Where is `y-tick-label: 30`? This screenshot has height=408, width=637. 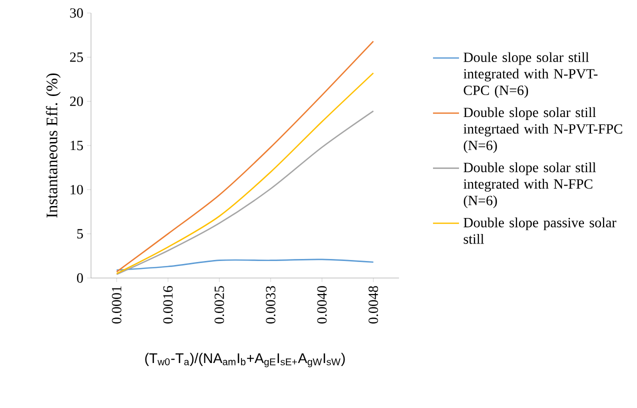 y-tick-label: 30 is located at coordinates (76, 13).